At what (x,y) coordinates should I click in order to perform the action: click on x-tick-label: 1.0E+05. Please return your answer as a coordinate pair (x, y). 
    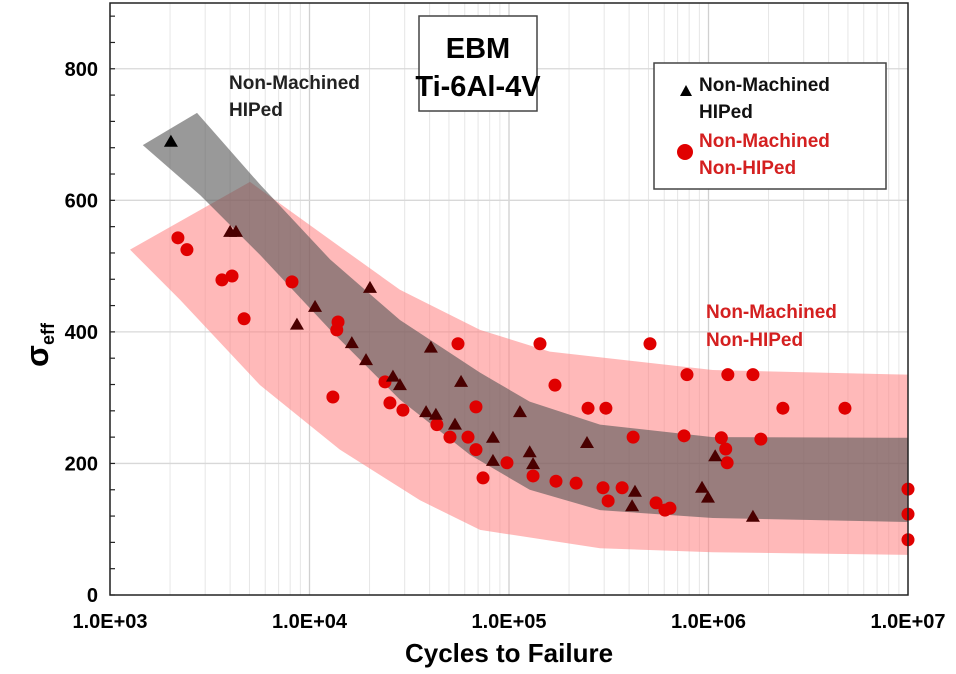
    Looking at the image, I should click on (508, 622).